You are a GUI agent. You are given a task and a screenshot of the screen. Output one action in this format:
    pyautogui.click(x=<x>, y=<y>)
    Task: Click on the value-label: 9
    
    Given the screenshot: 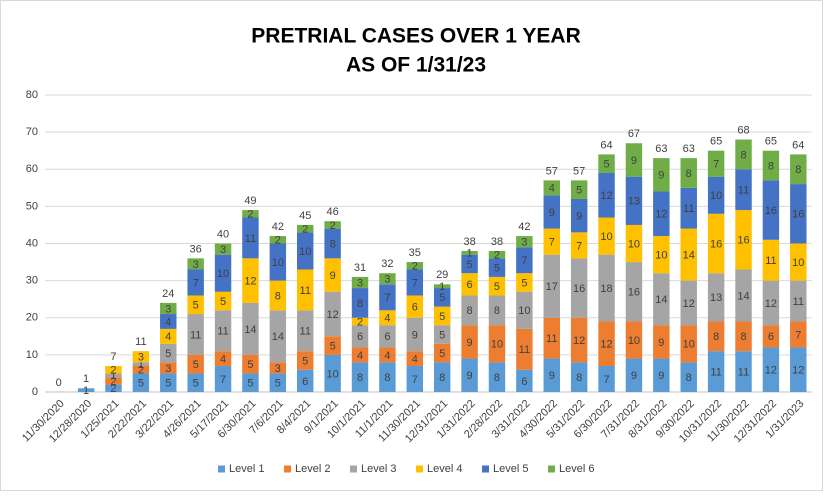 What is the action you would take?
    pyautogui.click(x=552, y=213)
    